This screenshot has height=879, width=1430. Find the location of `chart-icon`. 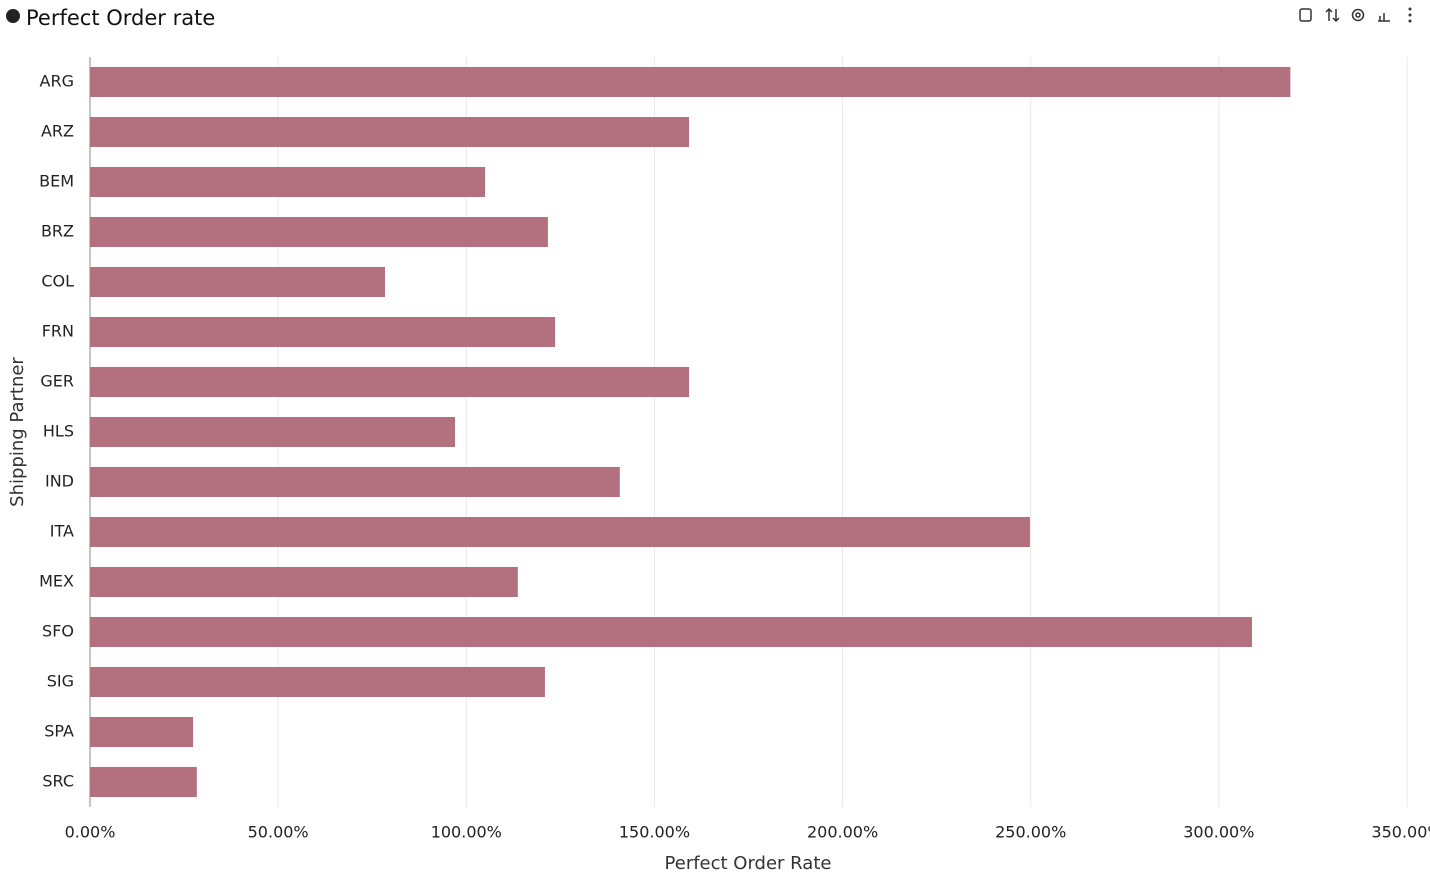

chart-icon is located at coordinates (1384, 17).